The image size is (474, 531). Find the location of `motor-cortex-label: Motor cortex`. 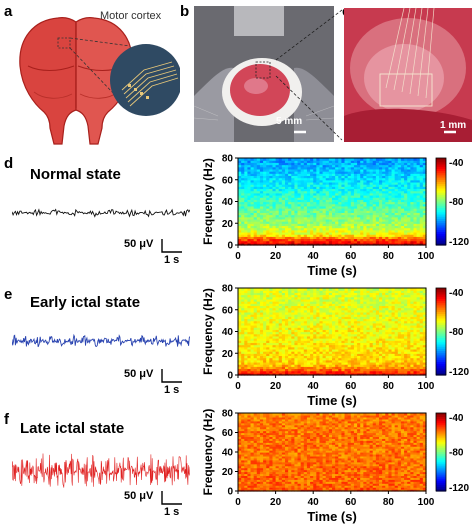

motor-cortex-label: Motor cortex is located at coordinates (131, 16).